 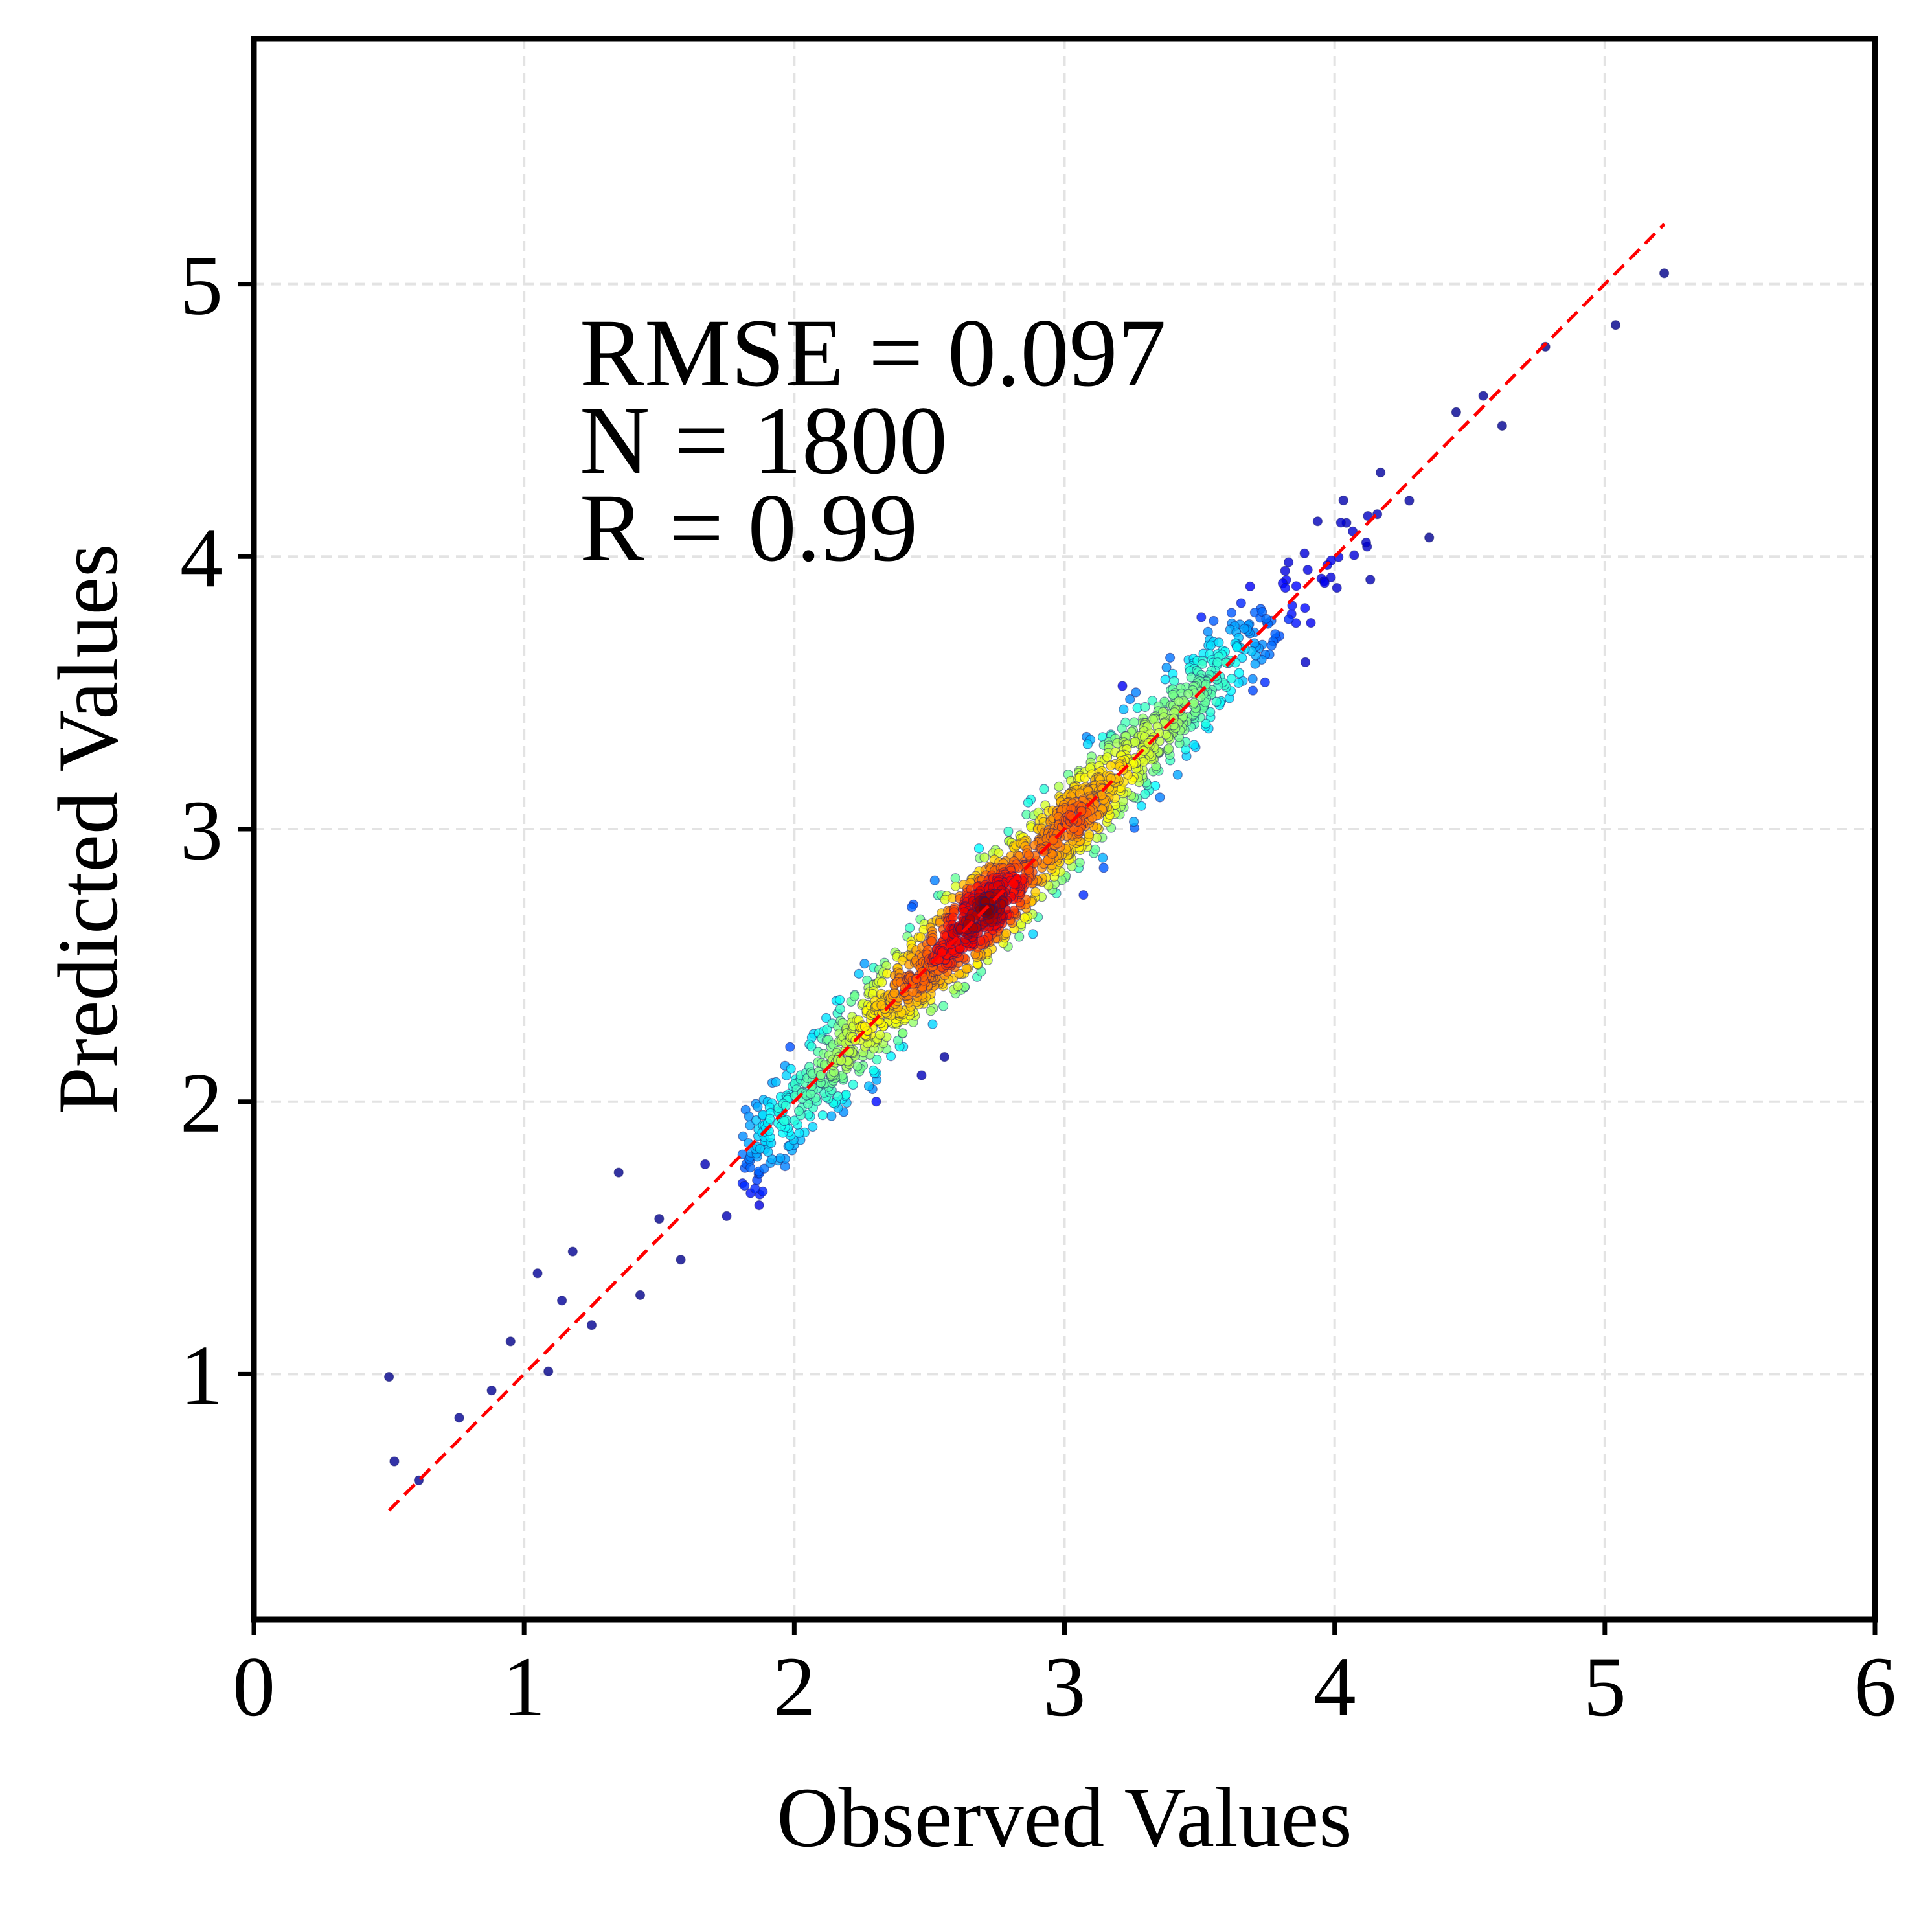 What do you see at coordinates (201, 1102) in the screenshot?
I see `y-tick-label: 2` at bounding box center [201, 1102].